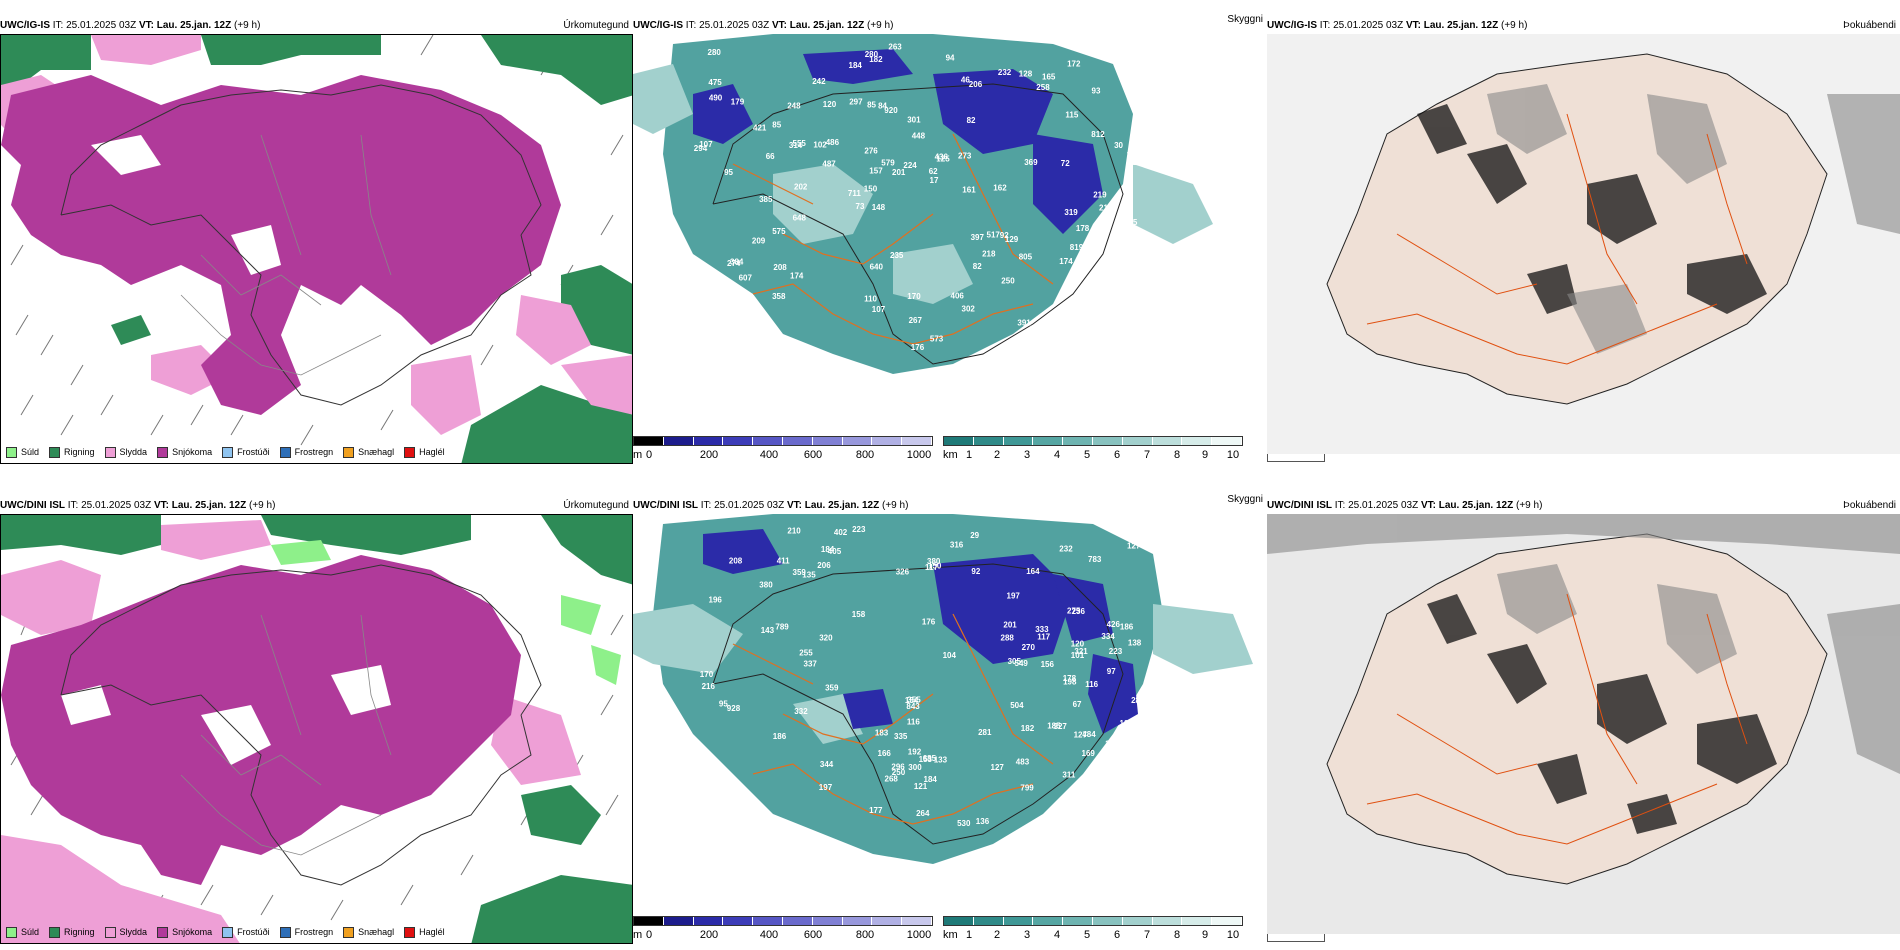  What do you see at coordinates (72, 932) in the screenshot?
I see `legend-item: Rigning` at bounding box center [72, 932].